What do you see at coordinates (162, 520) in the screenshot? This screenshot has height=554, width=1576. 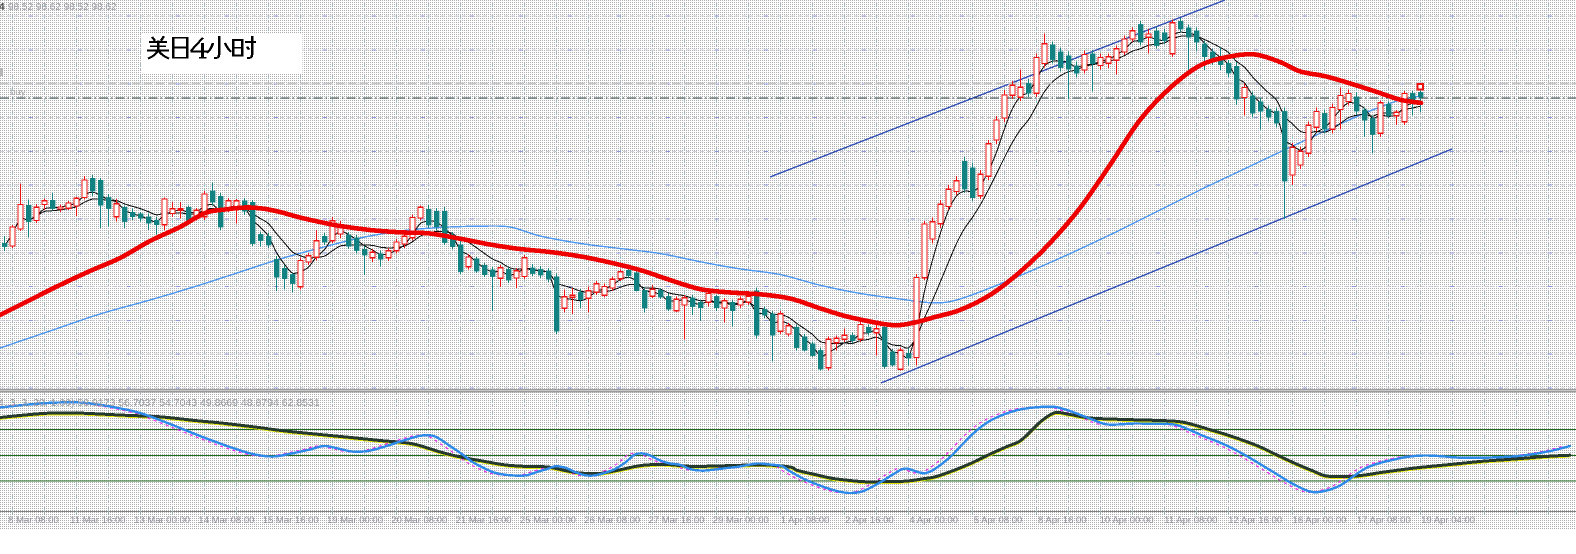 I see `svg-text: 13 Mar 00:00` at bounding box center [162, 520].